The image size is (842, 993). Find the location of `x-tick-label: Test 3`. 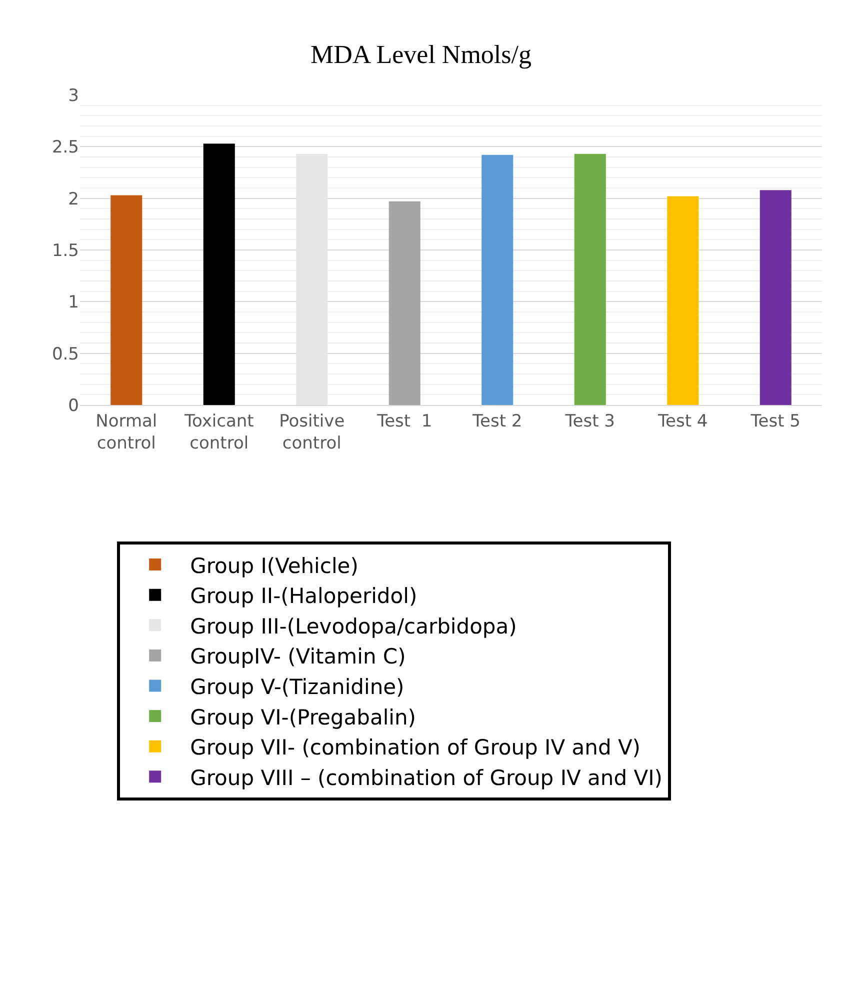

x-tick-label: Test 3 is located at coordinates (589, 421).